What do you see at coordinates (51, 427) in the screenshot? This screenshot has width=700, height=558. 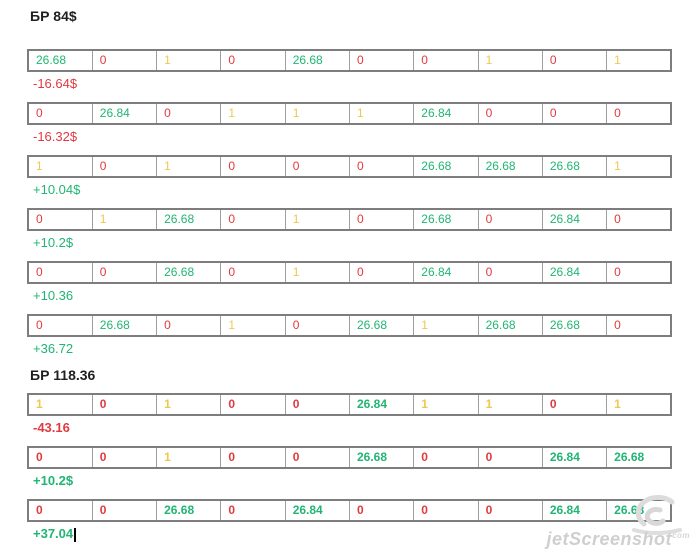 I see `result-value: -43.16` at bounding box center [51, 427].